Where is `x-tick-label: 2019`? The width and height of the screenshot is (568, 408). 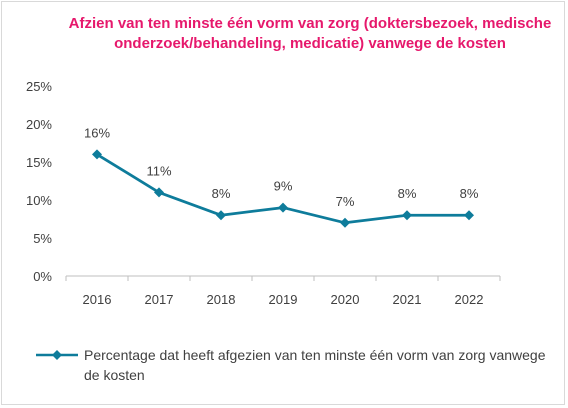
x-tick-label: 2019 is located at coordinates (283, 299).